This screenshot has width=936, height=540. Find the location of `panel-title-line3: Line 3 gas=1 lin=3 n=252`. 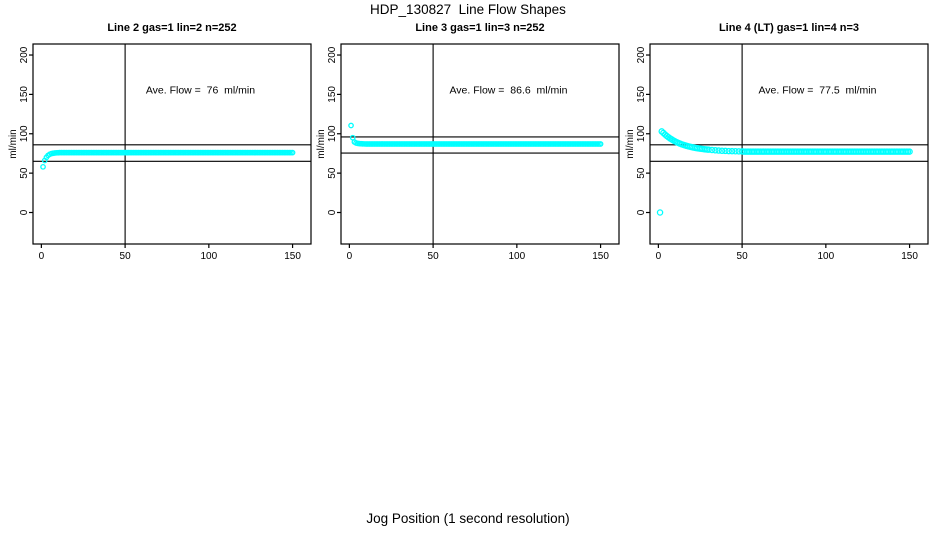

panel-title-line3: Line 3 gas=1 lin=3 n=252 is located at coordinates (480, 28).